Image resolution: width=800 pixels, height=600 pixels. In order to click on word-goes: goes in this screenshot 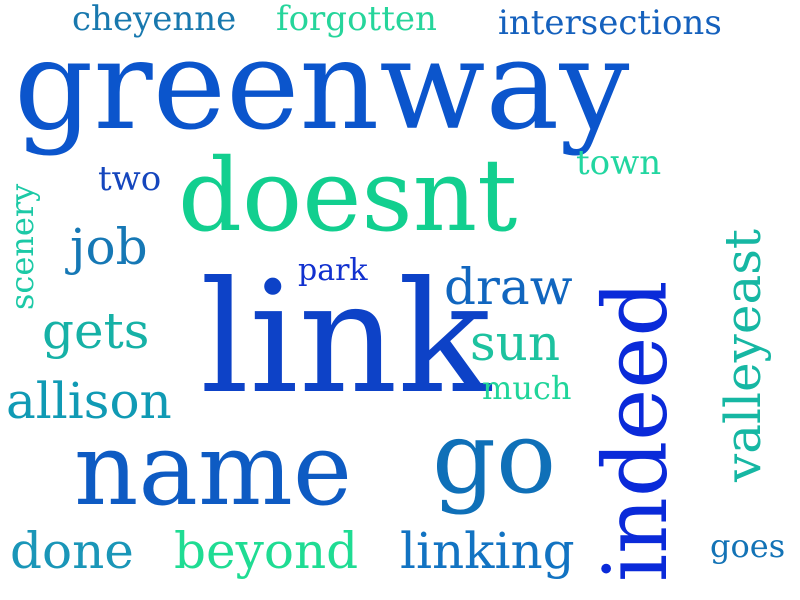, I will do `click(748, 546)`.